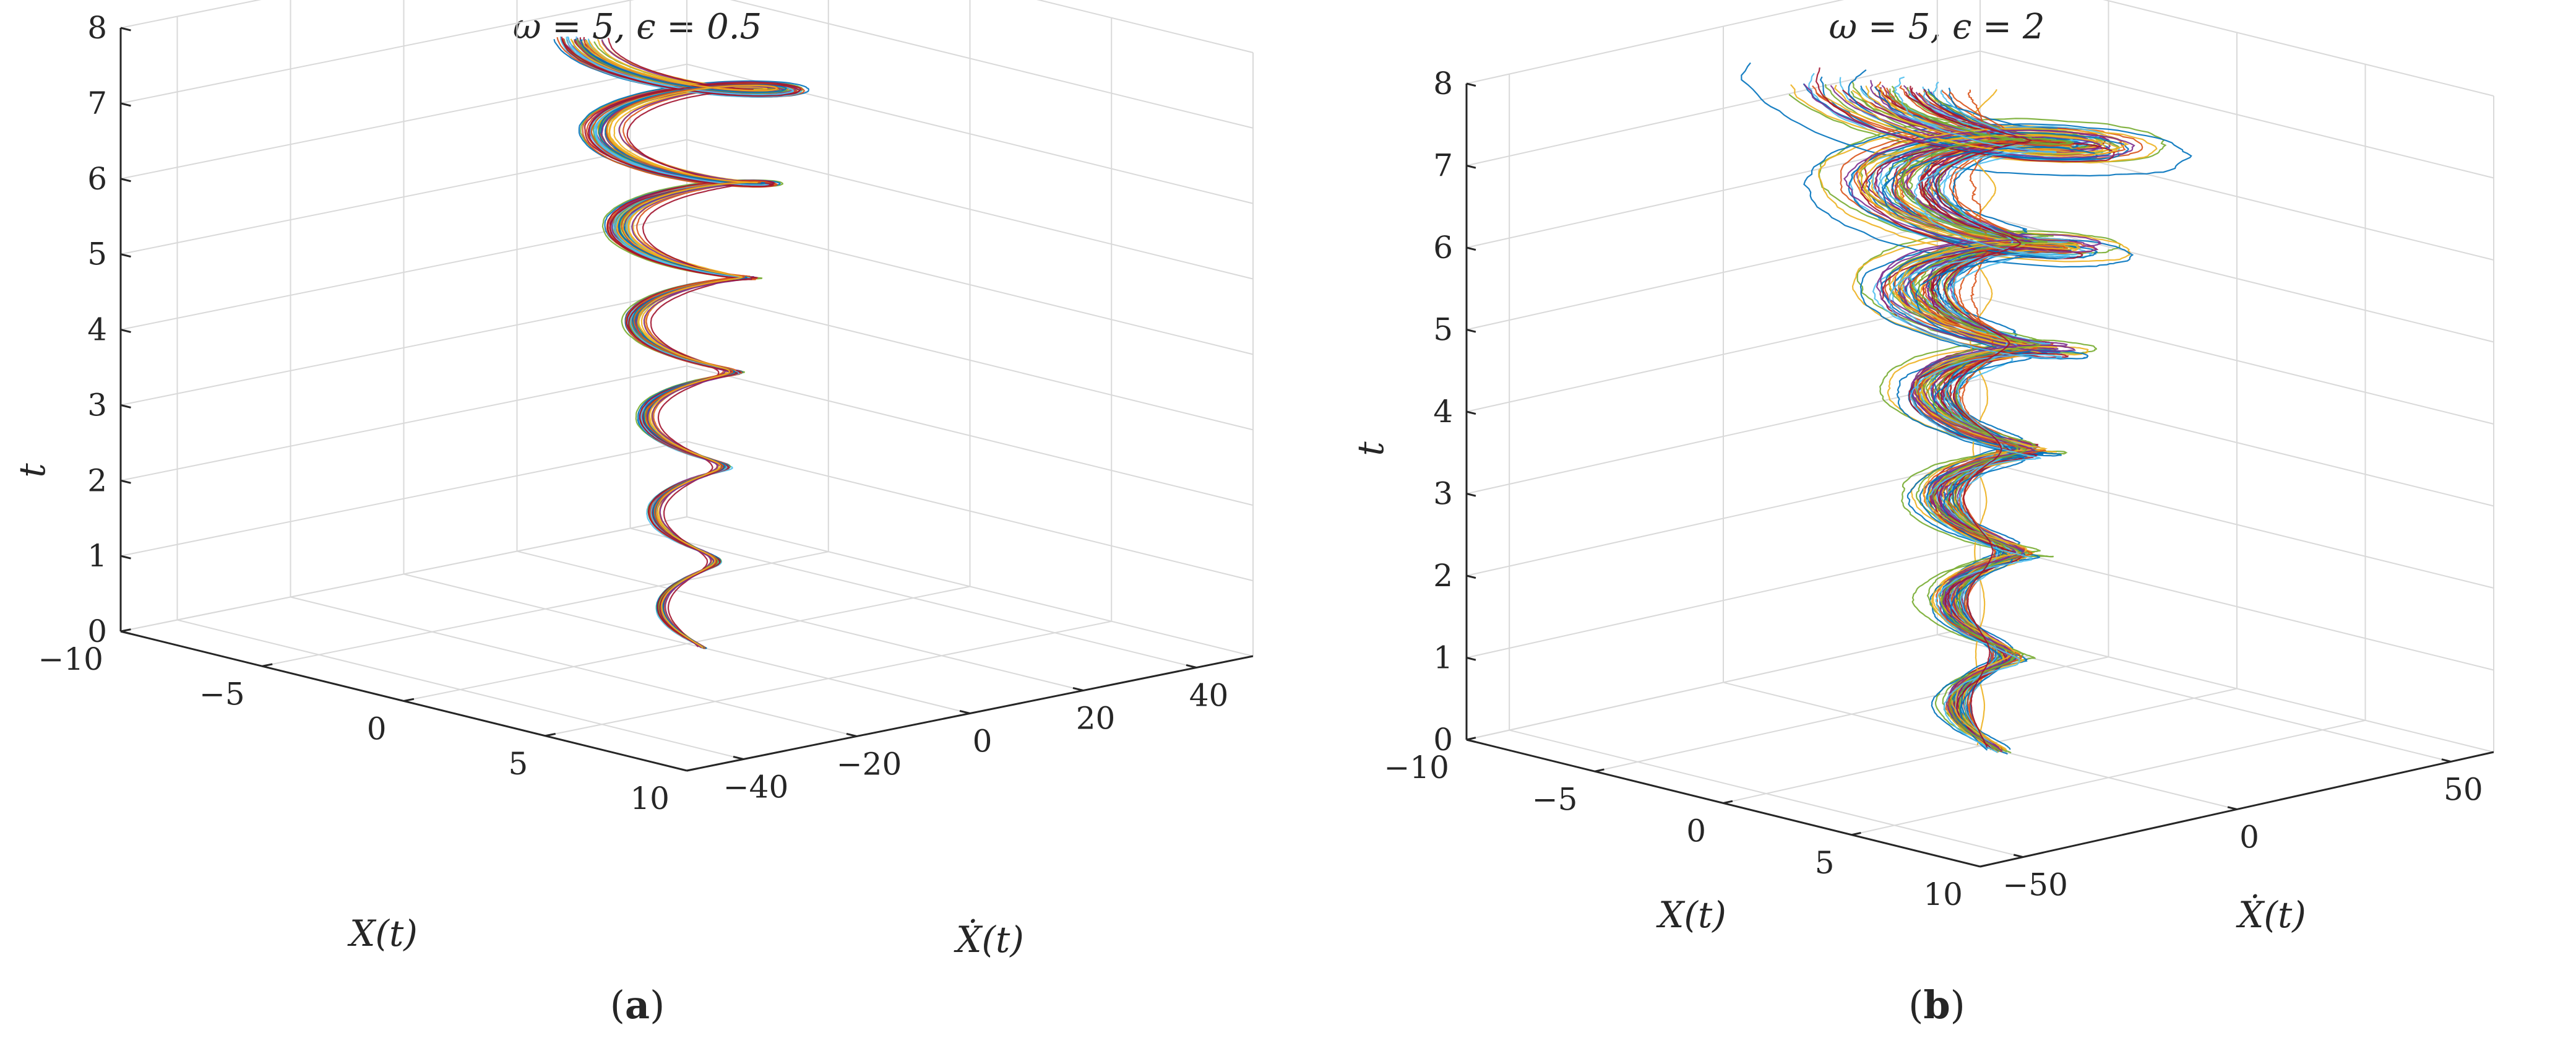 This screenshot has height=1043, width=2576. What do you see at coordinates (2463, 789) in the screenshot?
I see `y-tick-label: 50` at bounding box center [2463, 789].